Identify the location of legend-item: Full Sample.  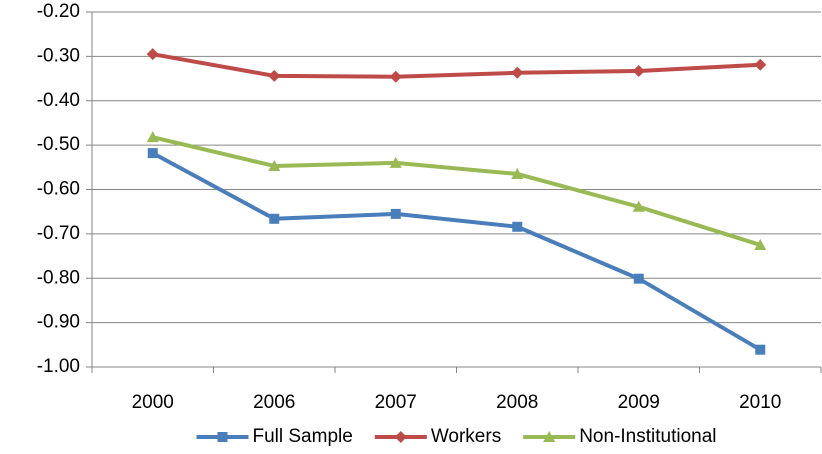
(274, 436).